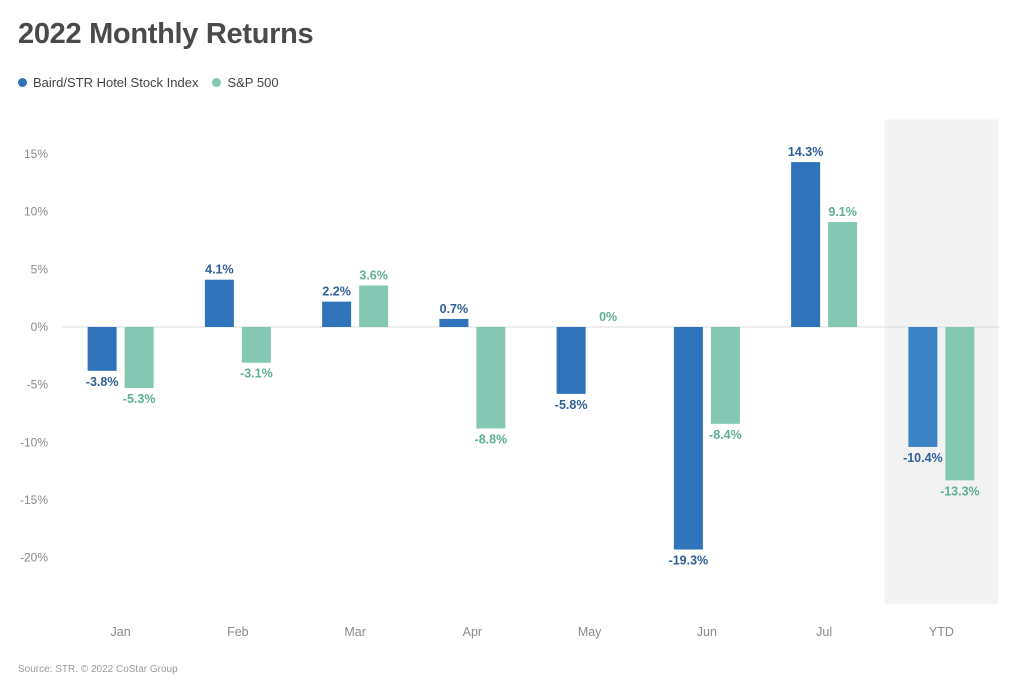  Describe the element at coordinates (491, 439) in the screenshot. I see `data-label-sp500-apr: -8.8%` at that location.